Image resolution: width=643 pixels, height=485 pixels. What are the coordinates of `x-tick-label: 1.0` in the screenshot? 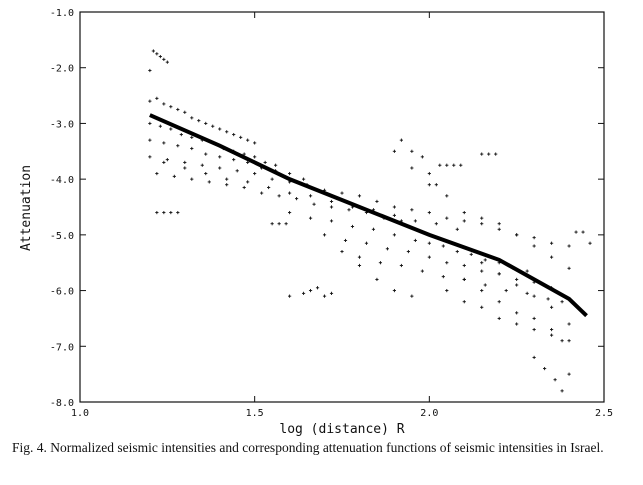 It's located at (80, 413).